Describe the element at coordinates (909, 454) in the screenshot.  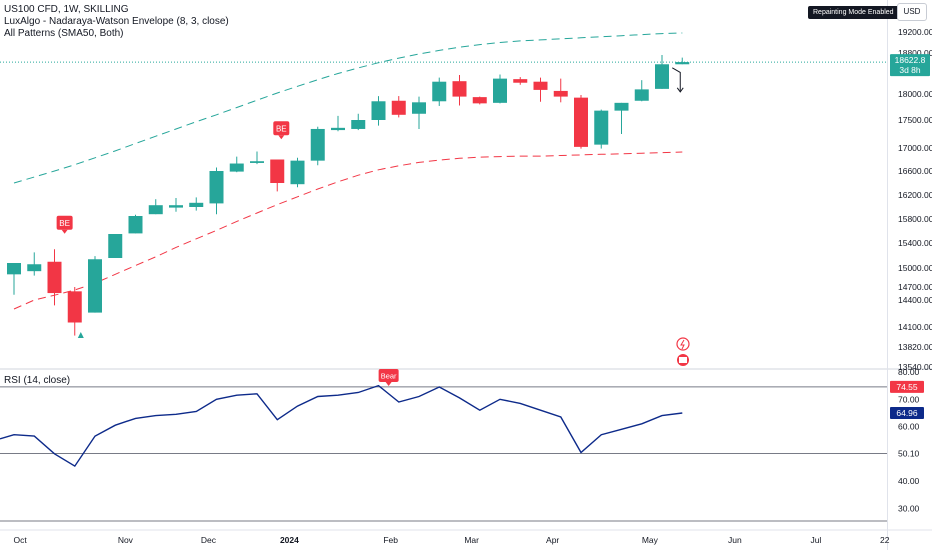
I see `rsi-tick-label: 50.10` at that location.